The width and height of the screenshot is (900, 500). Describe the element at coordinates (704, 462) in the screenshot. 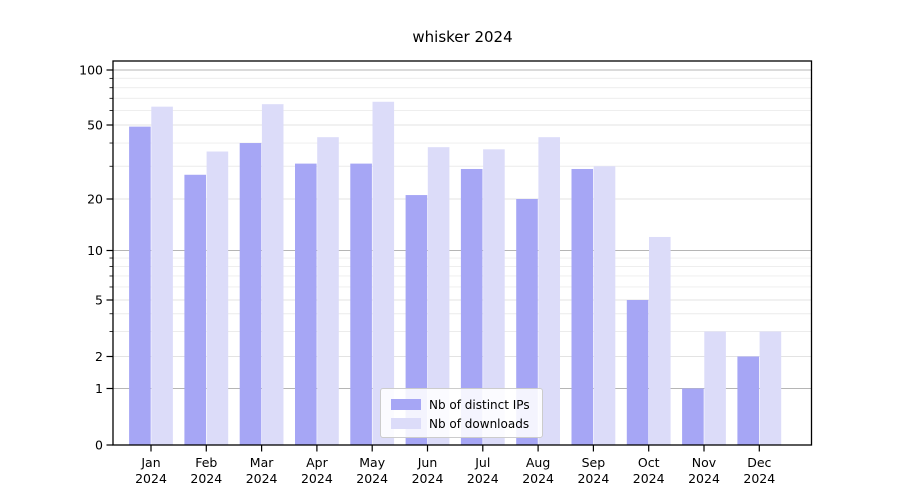

I see `x-tick-label-month-nov: Nov` at that location.